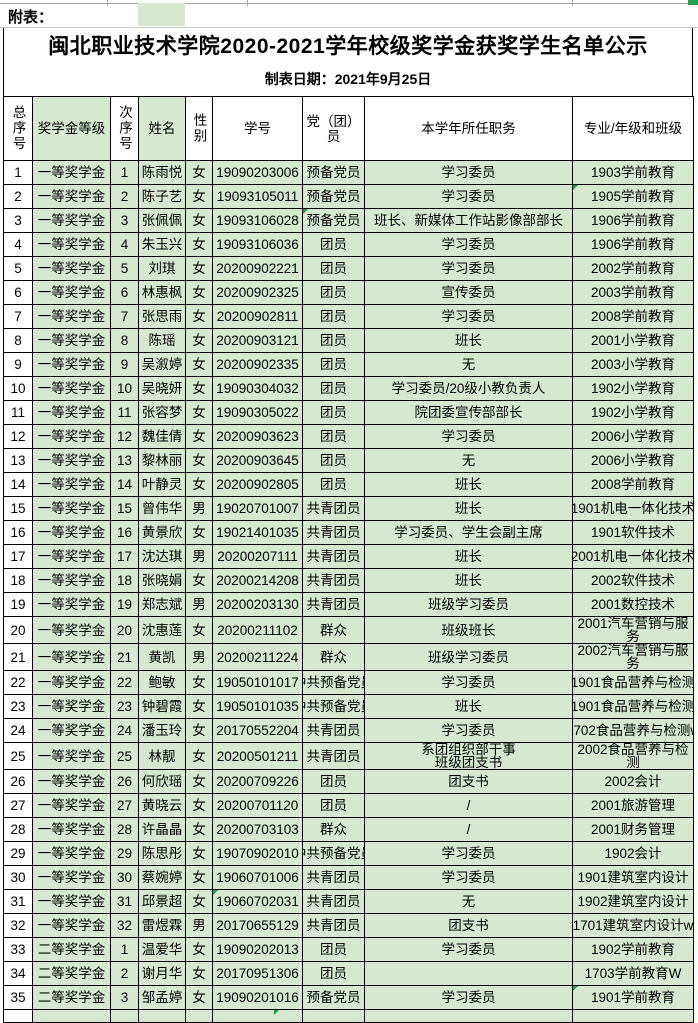  Describe the element at coordinates (468, 556) in the screenshot. I see `cell-position: 班长` at that location.